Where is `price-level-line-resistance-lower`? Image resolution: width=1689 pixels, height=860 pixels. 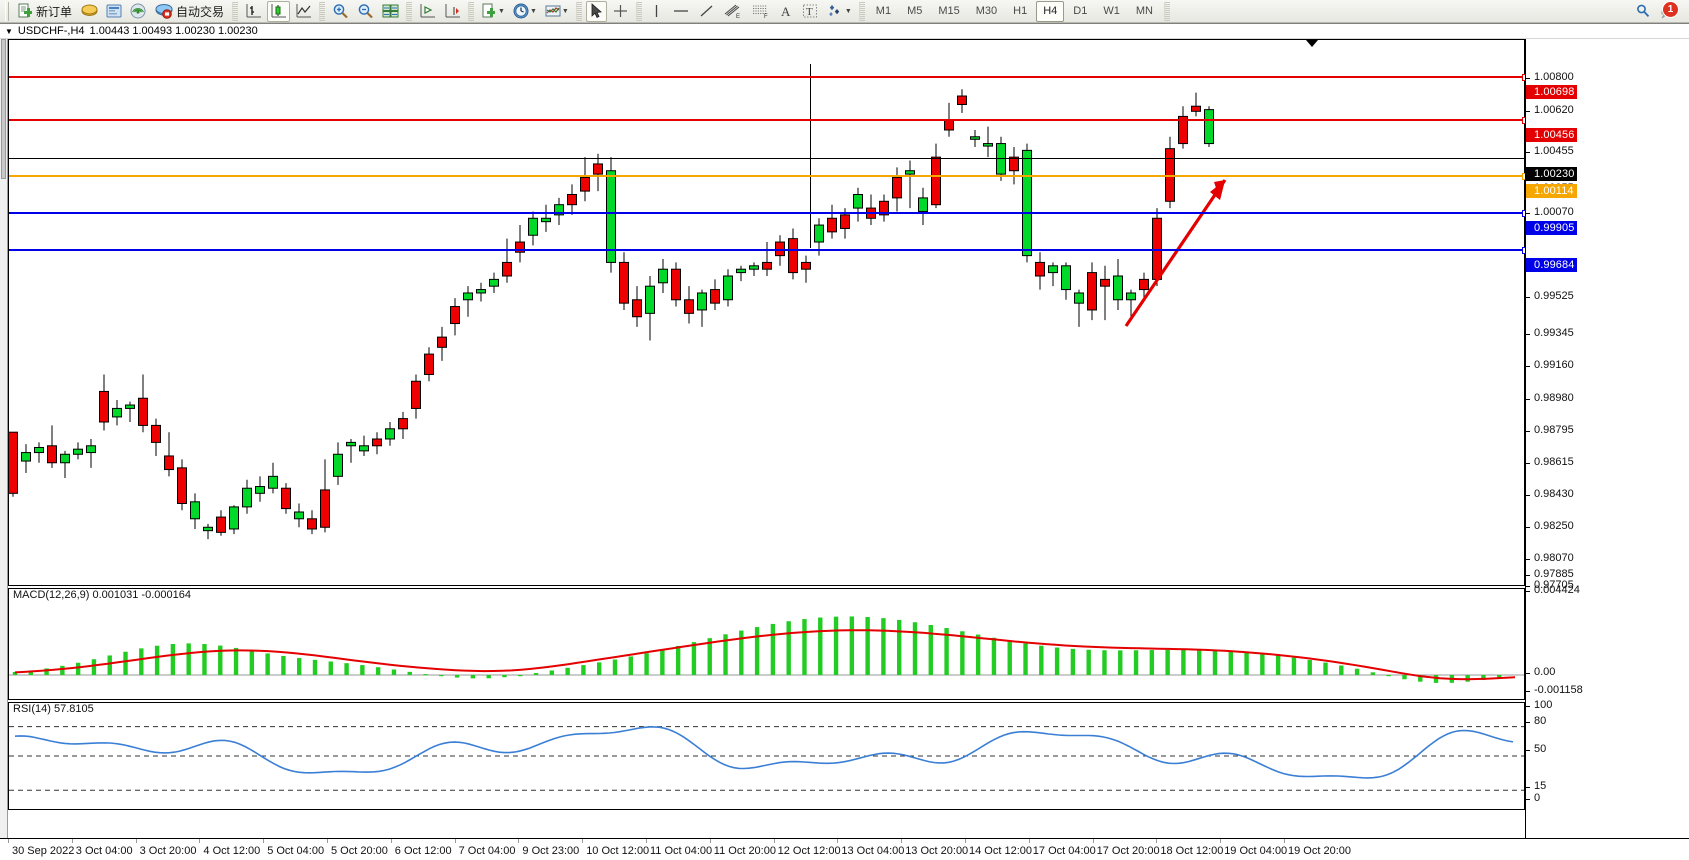 price-level-line-resistance-lower is located at coordinates (769, 120).